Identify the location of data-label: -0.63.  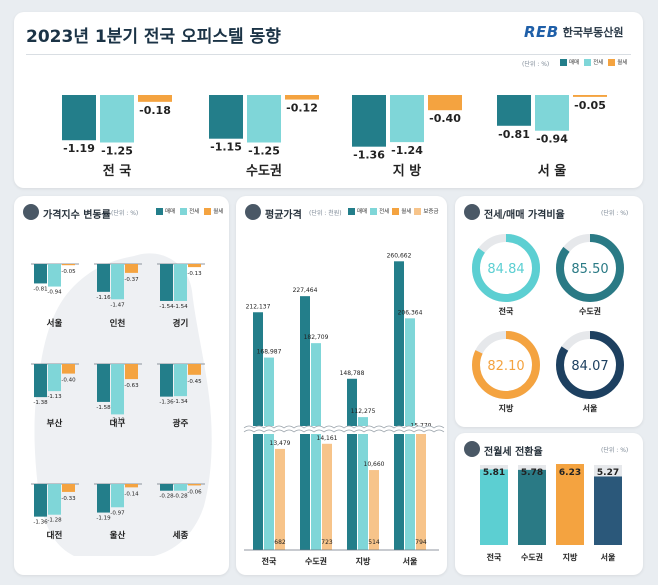
(131, 386).